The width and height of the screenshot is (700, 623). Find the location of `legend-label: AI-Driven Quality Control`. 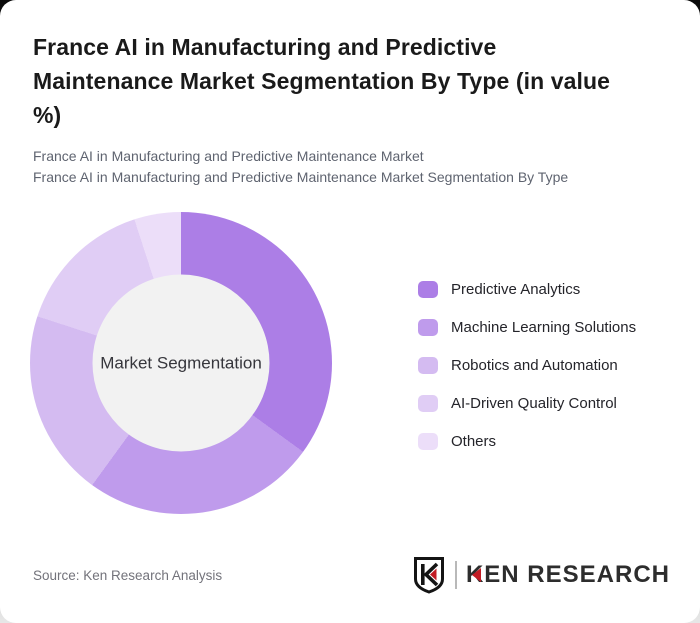

legend-label: AI-Driven Quality Control is located at coordinates (534, 403).